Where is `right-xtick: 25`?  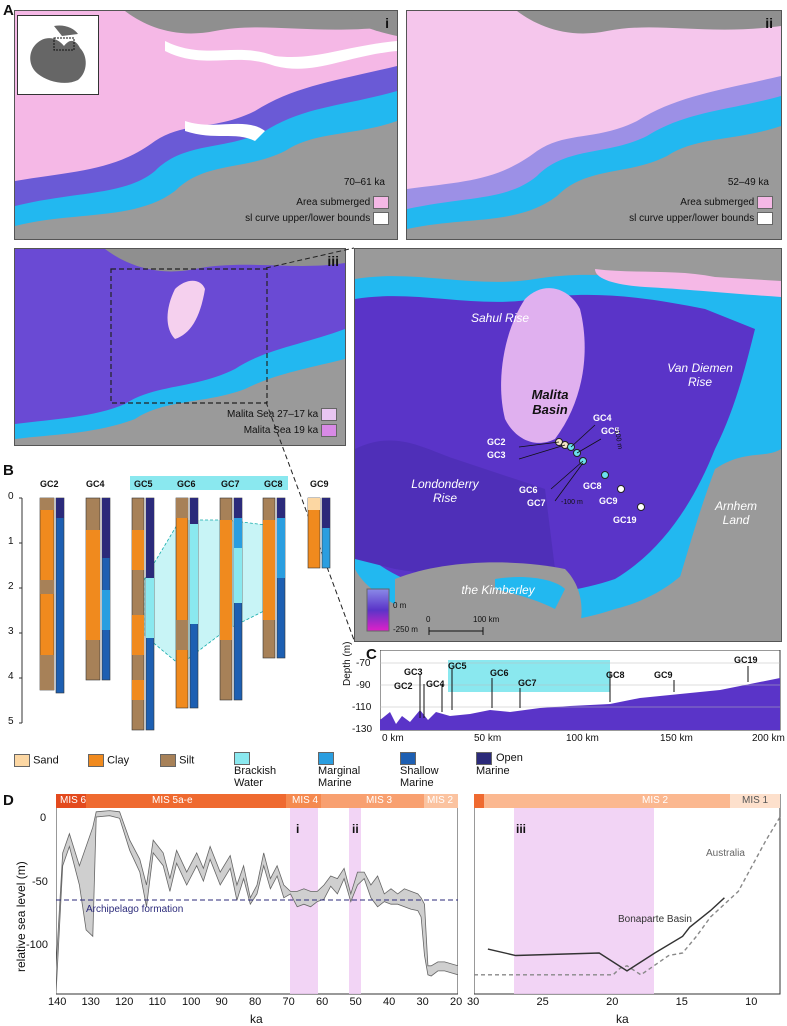
right-xtick: 25 is located at coordinates (542, 1002).